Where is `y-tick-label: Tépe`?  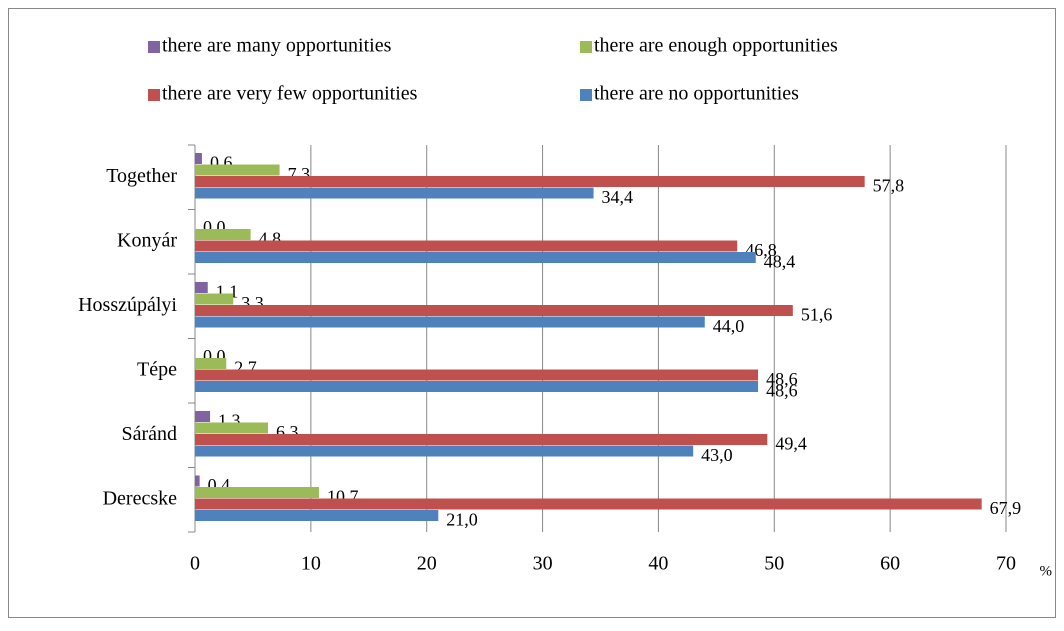 y-tick-label: Tépe is located at coordinates (157, 369).